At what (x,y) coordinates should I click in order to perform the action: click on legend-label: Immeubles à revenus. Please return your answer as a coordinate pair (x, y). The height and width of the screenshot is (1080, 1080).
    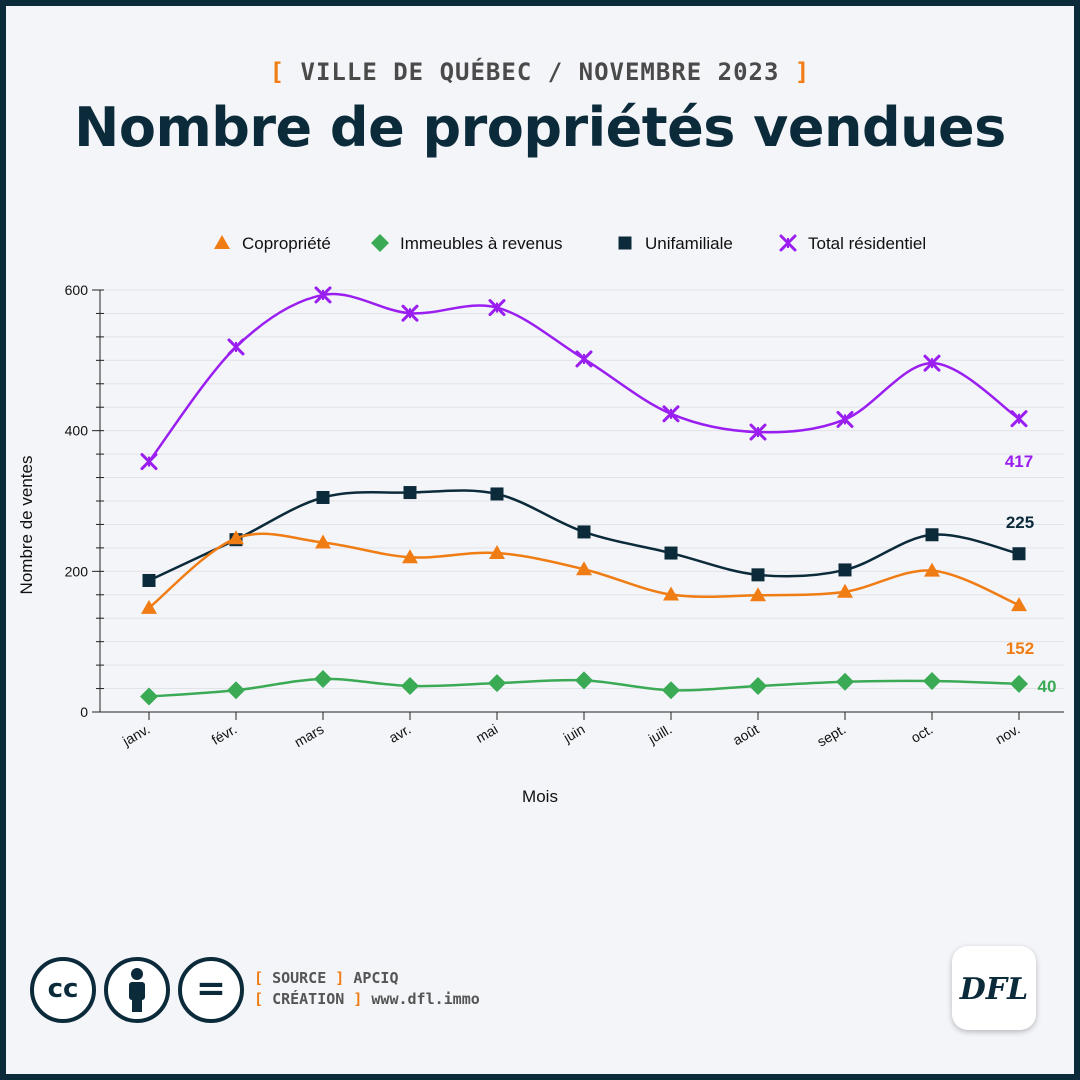
    Looking at the image, I should click on (481, 243).